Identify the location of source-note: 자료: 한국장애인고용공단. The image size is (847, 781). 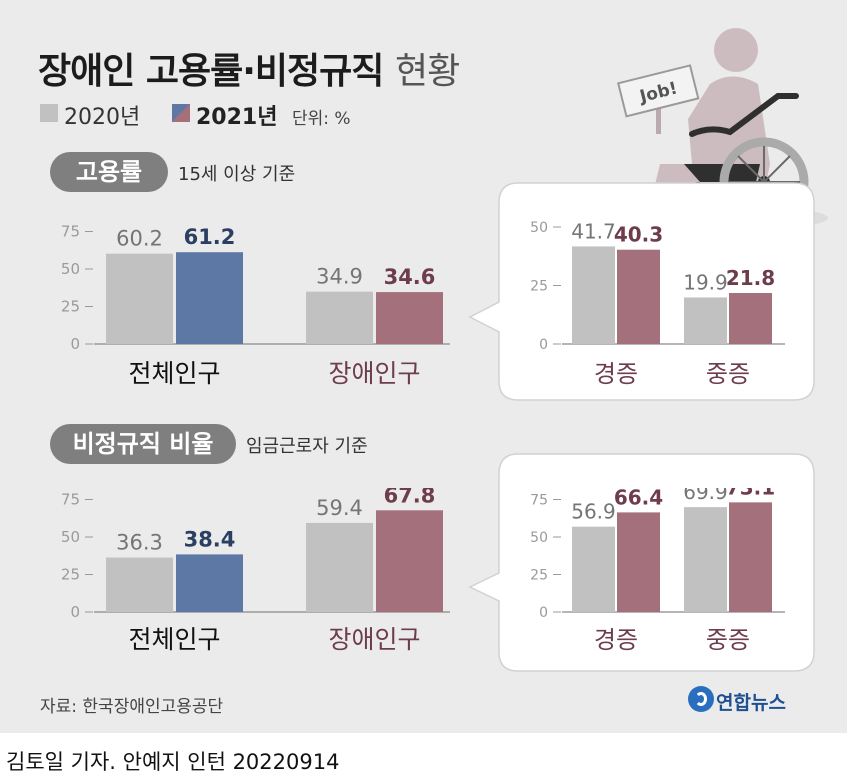
(132, 707).